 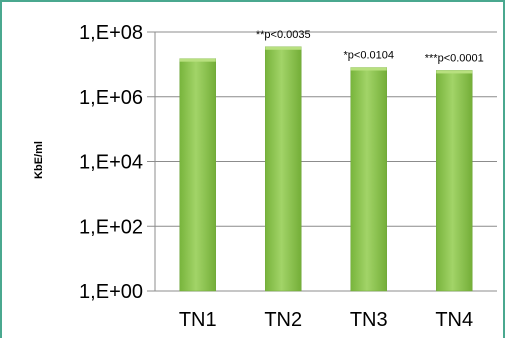 I want to click on significance-annotation: **p<0.0035, so click(x=283, y=35).